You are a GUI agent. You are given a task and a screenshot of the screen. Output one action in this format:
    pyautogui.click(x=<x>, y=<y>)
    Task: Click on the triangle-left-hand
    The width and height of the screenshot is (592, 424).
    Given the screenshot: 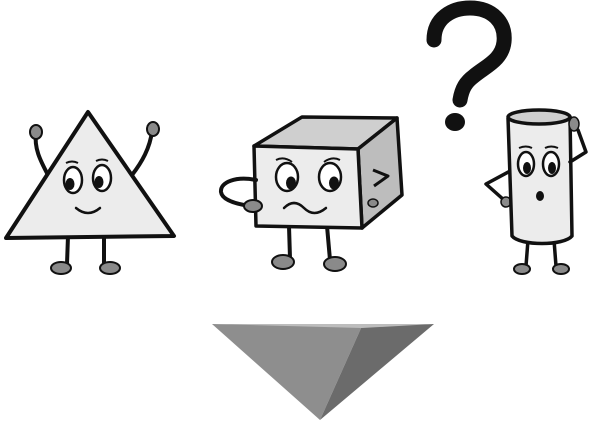 What is the action you would take?
    pyautogui.click(x=36, y=132)
    